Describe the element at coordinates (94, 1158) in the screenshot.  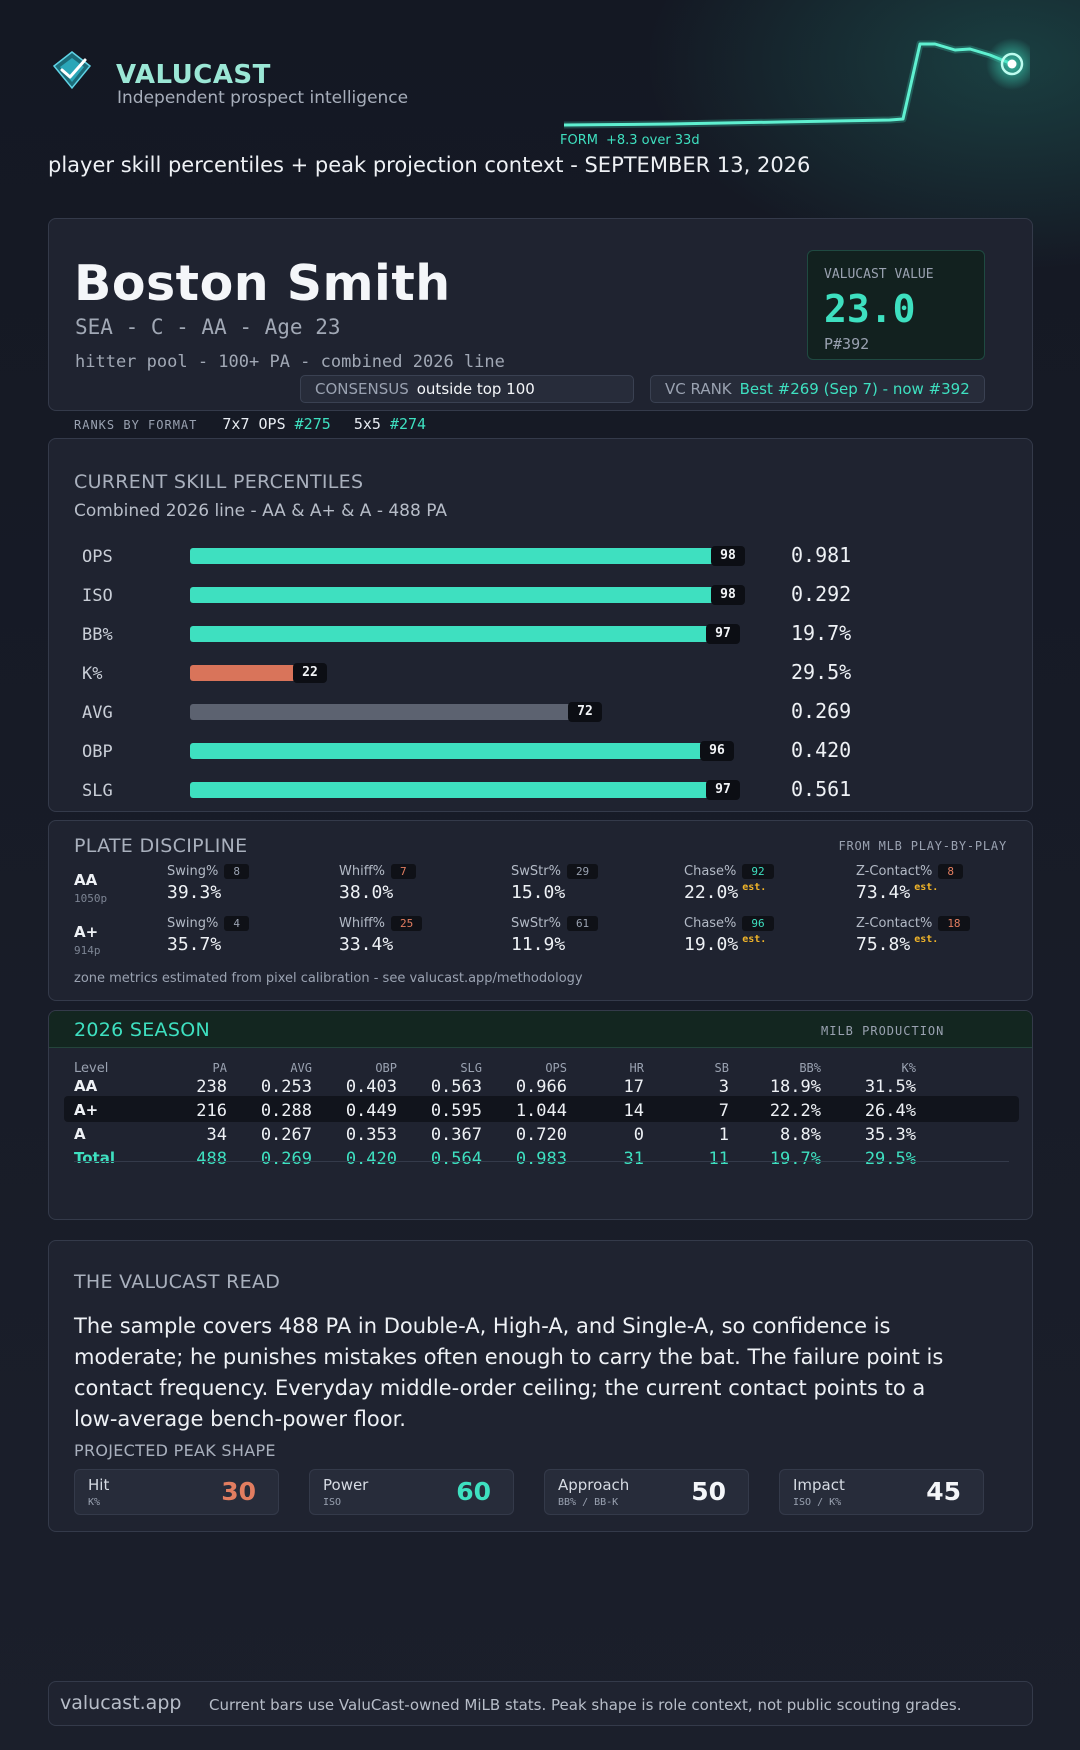
I see `row-label: Total` at that location.